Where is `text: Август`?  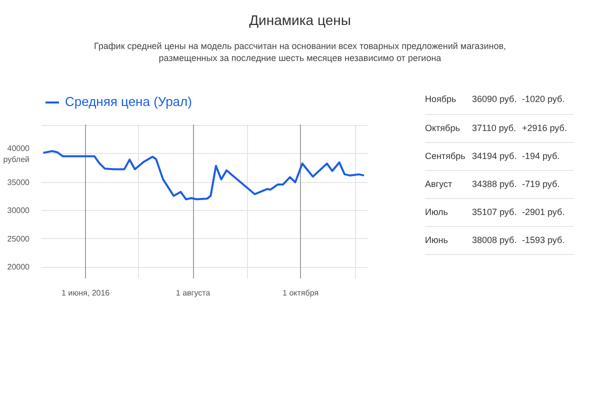
text: Август is located at coordinates (448, 184).